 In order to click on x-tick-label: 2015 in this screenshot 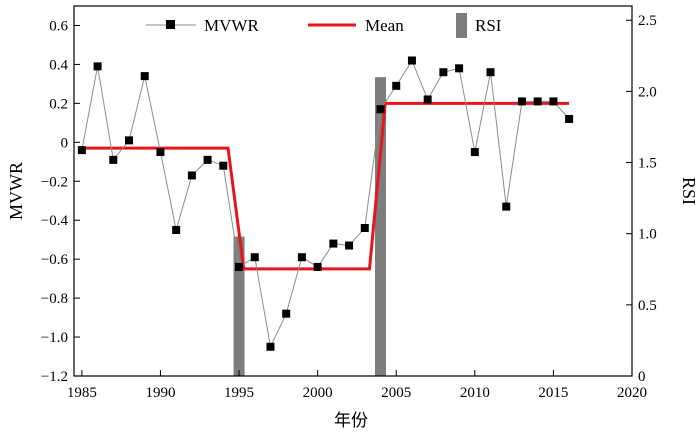, I will do `click(553, 393)`.